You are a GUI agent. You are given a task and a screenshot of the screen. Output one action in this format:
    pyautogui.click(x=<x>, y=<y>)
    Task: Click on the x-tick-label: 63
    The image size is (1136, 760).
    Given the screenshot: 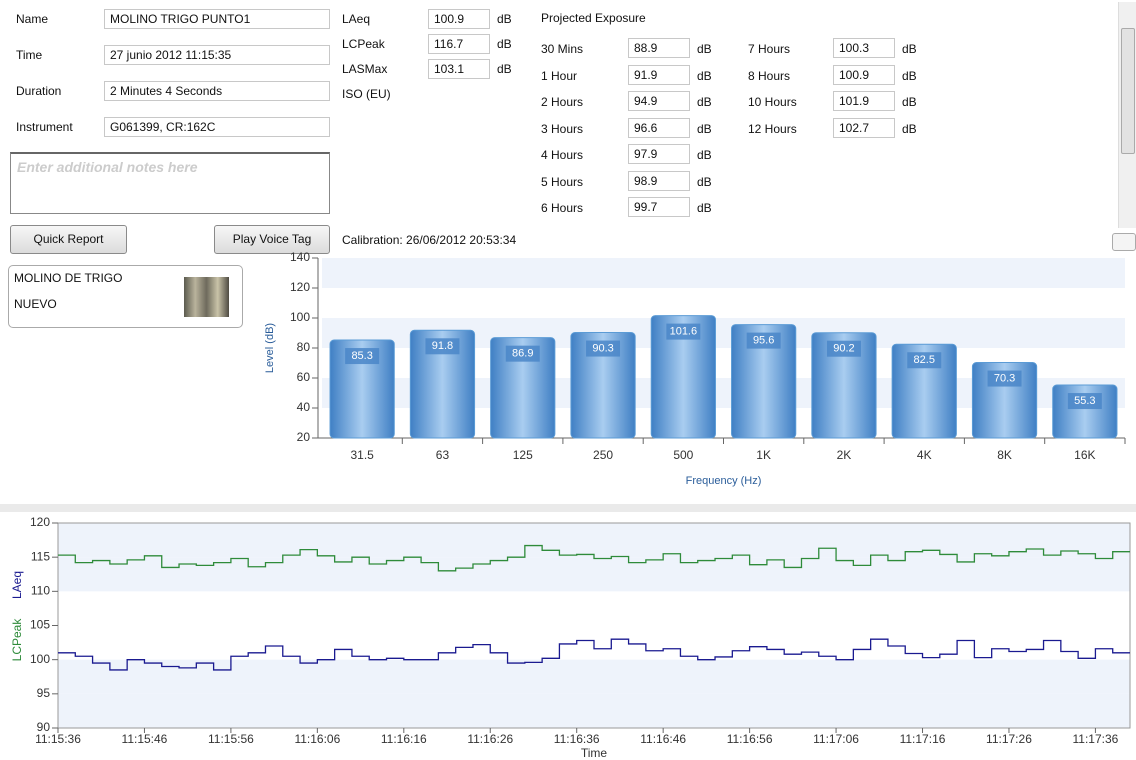 What is the action you would take?
    pyautogui.click(x=443, y=455)
    